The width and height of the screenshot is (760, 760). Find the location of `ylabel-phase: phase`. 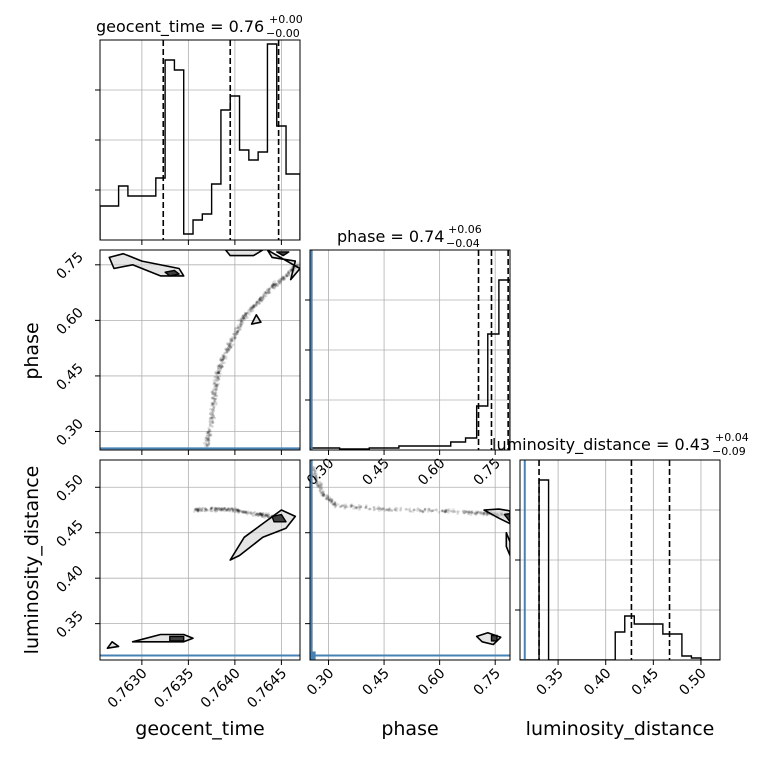

ylabel-phase: phase is located at coordinates (32, 350).